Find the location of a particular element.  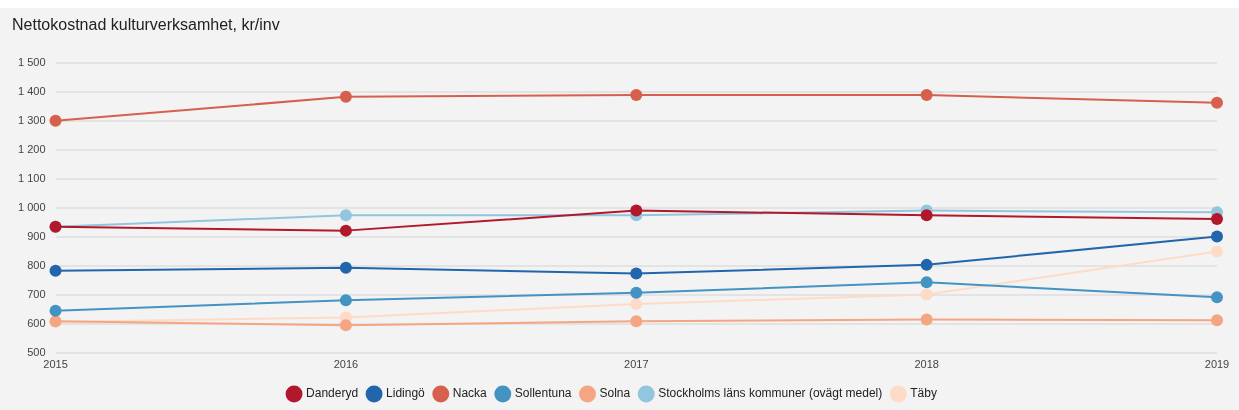

y-tick-label: 600 is located at coordinates (36, 322).